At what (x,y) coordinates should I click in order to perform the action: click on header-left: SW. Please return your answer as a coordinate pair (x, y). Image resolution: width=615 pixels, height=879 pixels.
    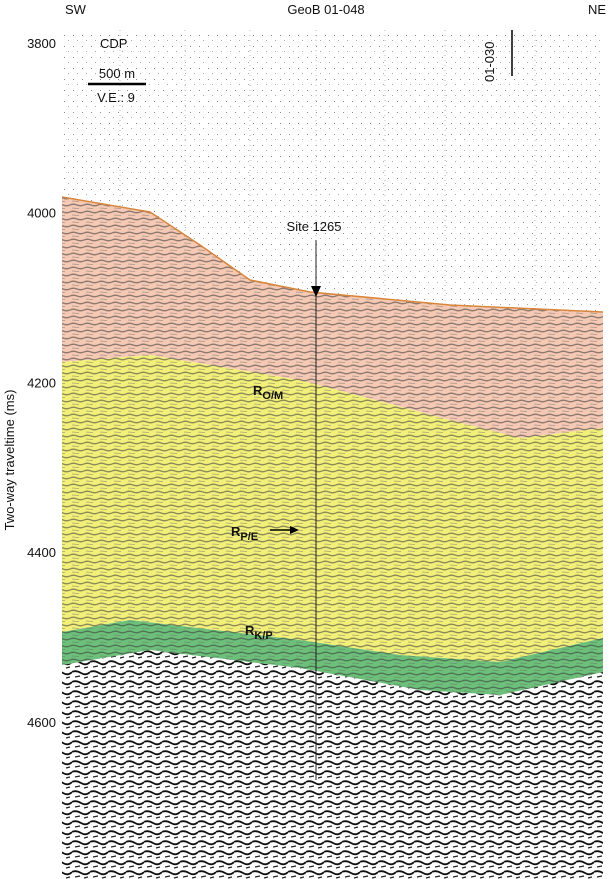
    Looking at the image, I should click on (76, 9).